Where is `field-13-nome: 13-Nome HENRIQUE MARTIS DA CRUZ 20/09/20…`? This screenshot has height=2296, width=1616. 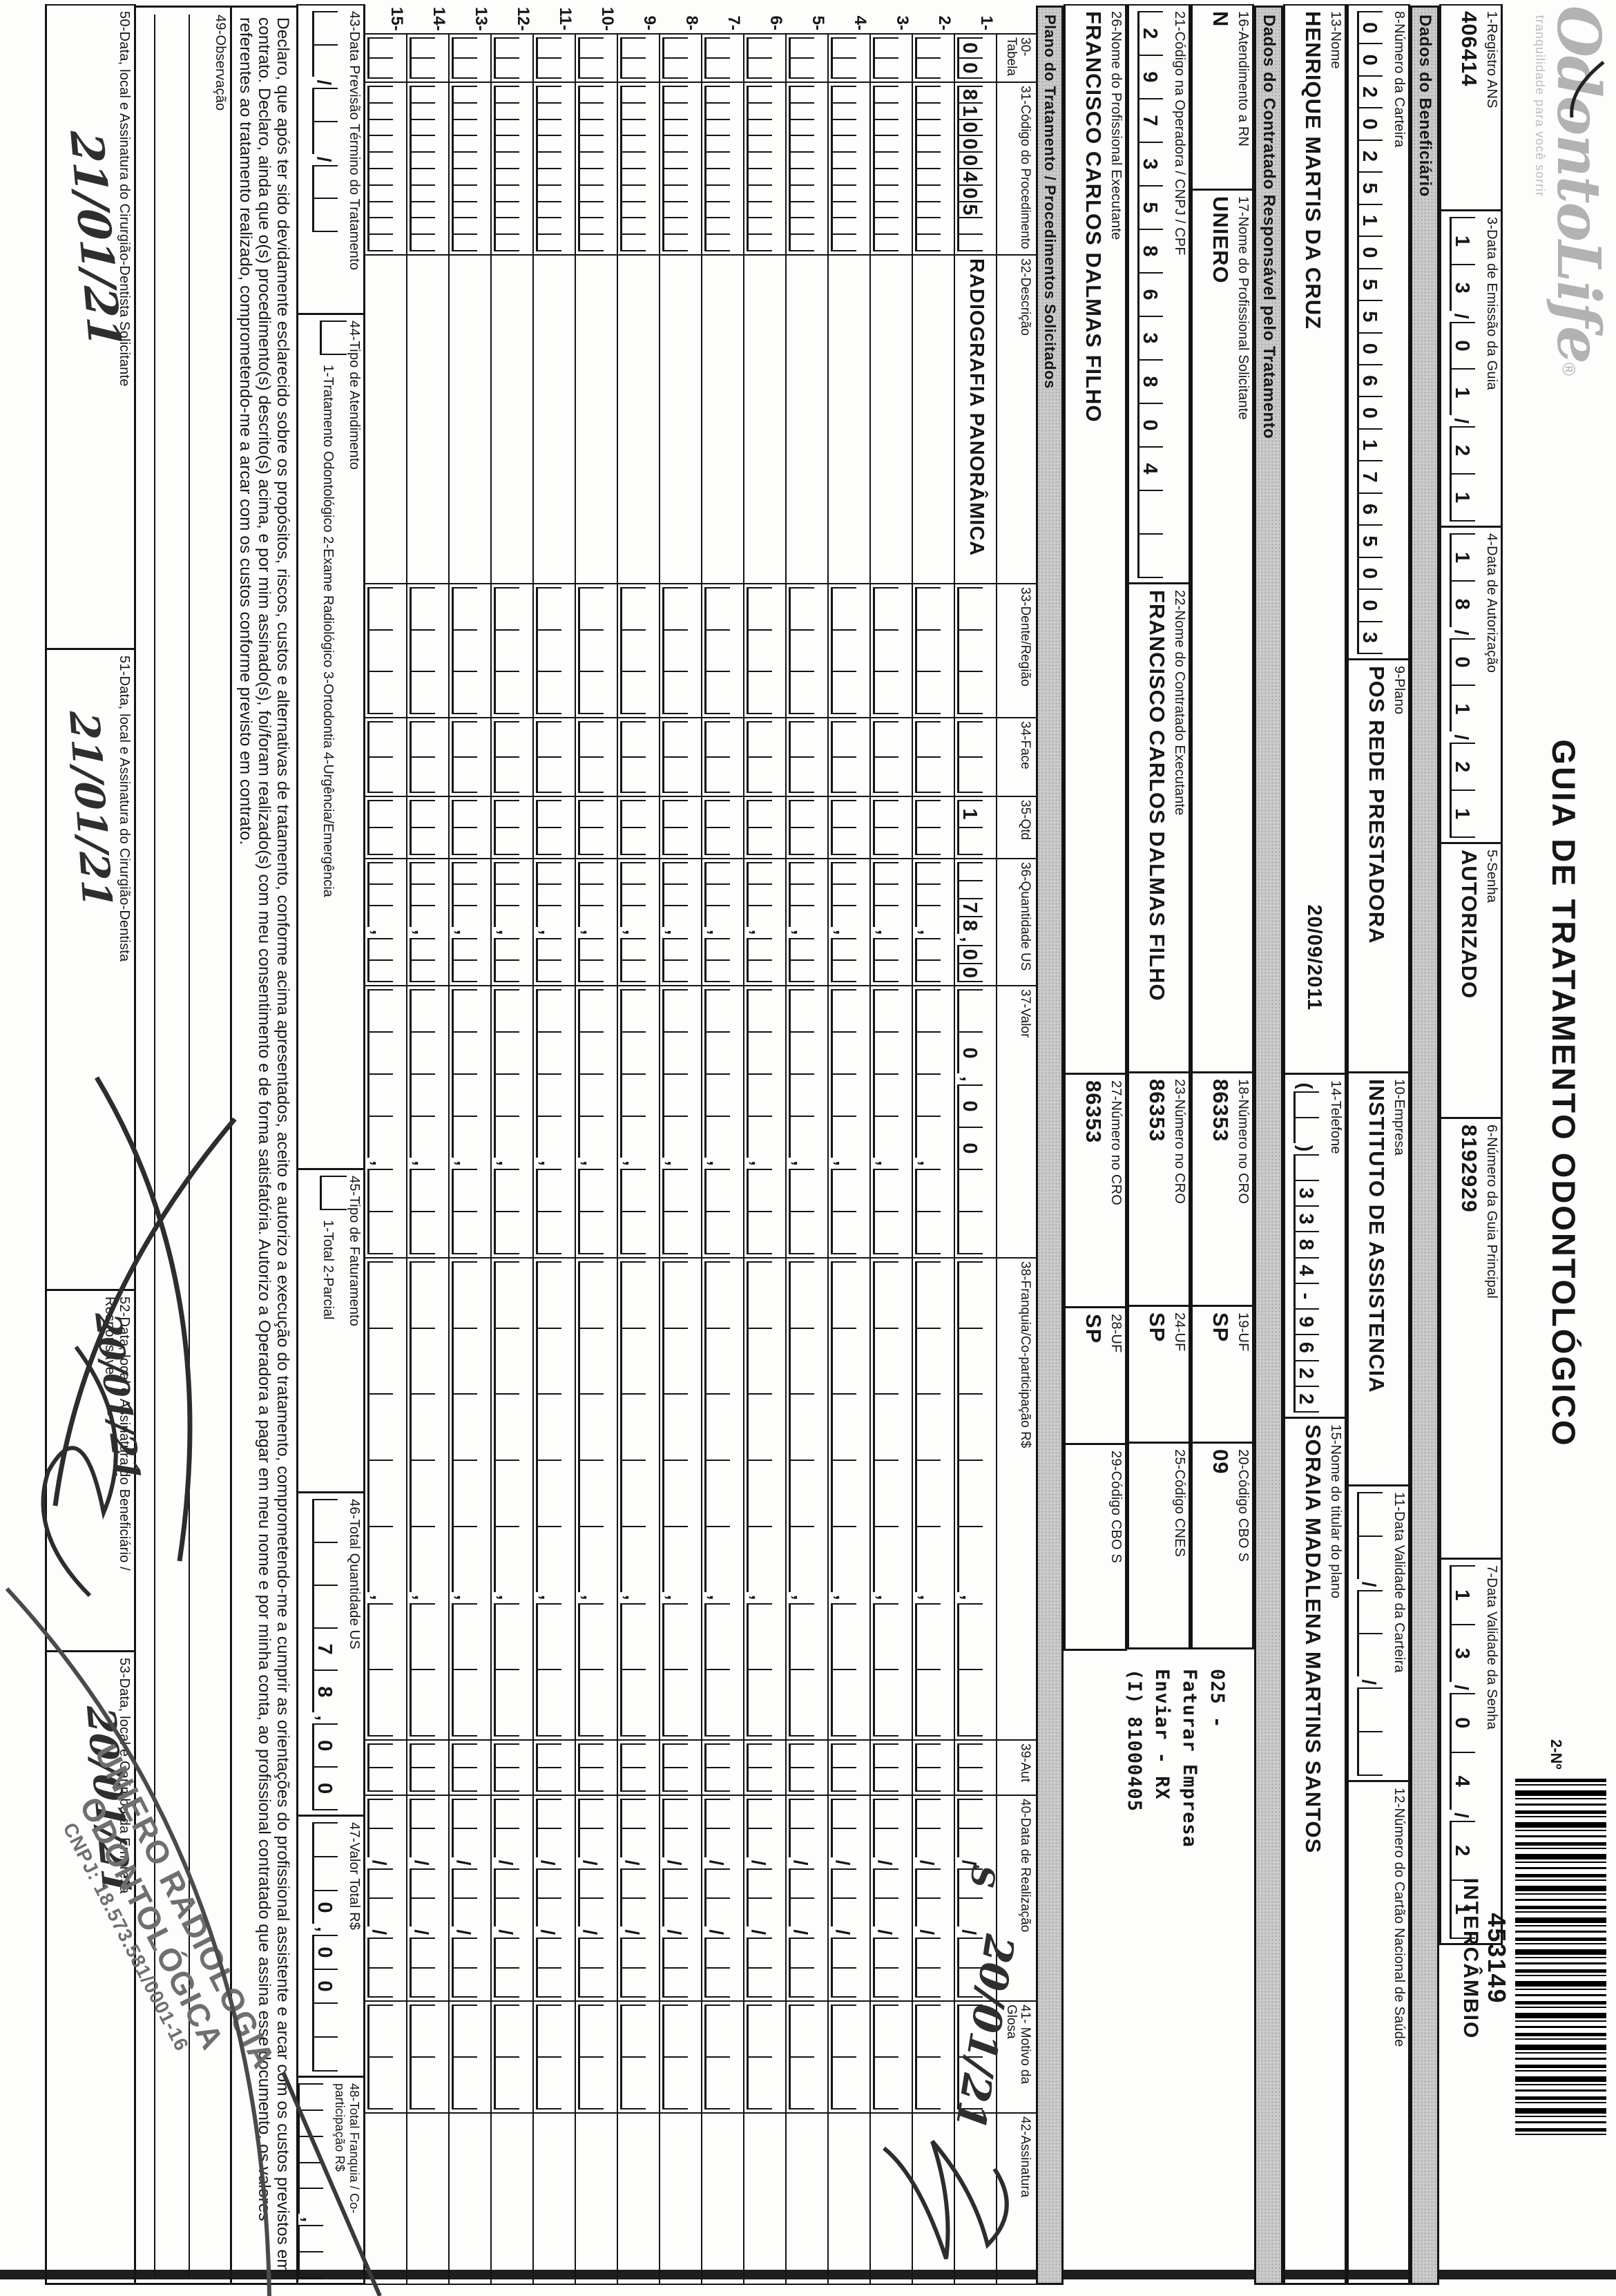 field-13-nome: 13-Nome HENRIQUE MARTIS DA CRUZ 20/09/20… is located at coordinates (1315, 539).